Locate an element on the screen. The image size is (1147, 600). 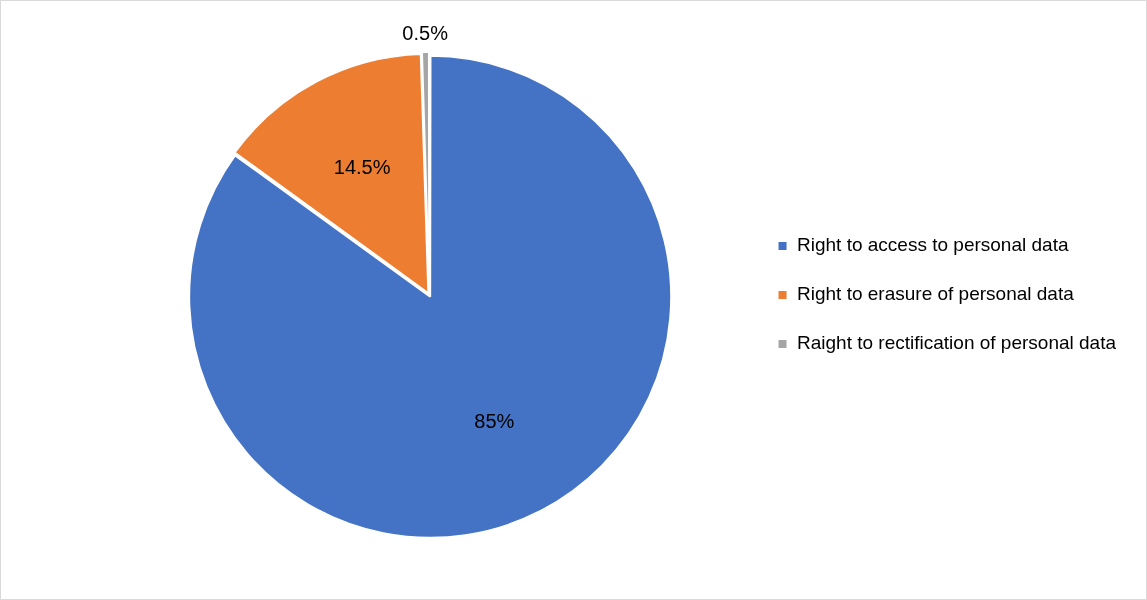
legend-label: Right to access to personal data is located at coordinates (933, 245).